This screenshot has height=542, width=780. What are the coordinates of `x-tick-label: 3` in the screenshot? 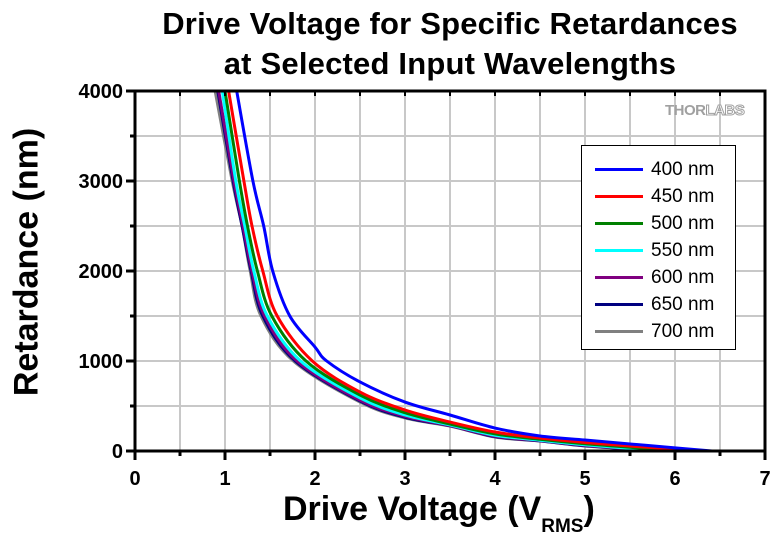 It's located at (404, 479).